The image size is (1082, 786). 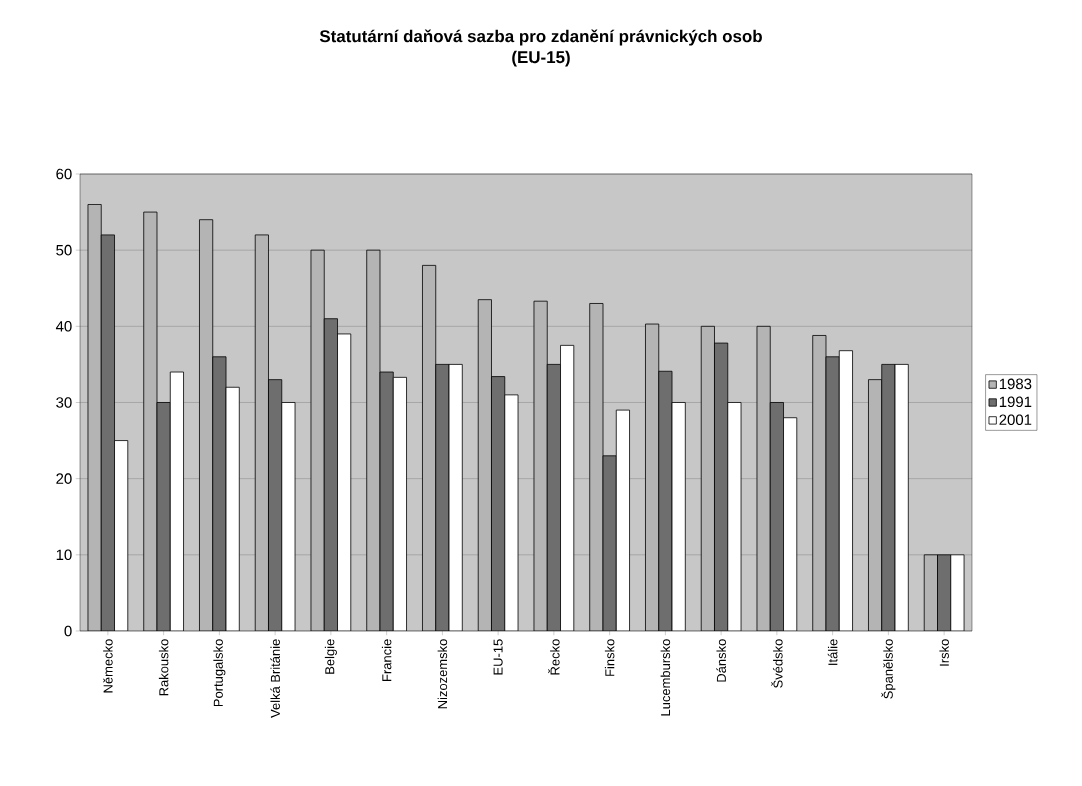 What do you see at coordinates (832, 652) in the screenshot?
I see `x-tick-label: Itálie` at bounding box center [832, 652].